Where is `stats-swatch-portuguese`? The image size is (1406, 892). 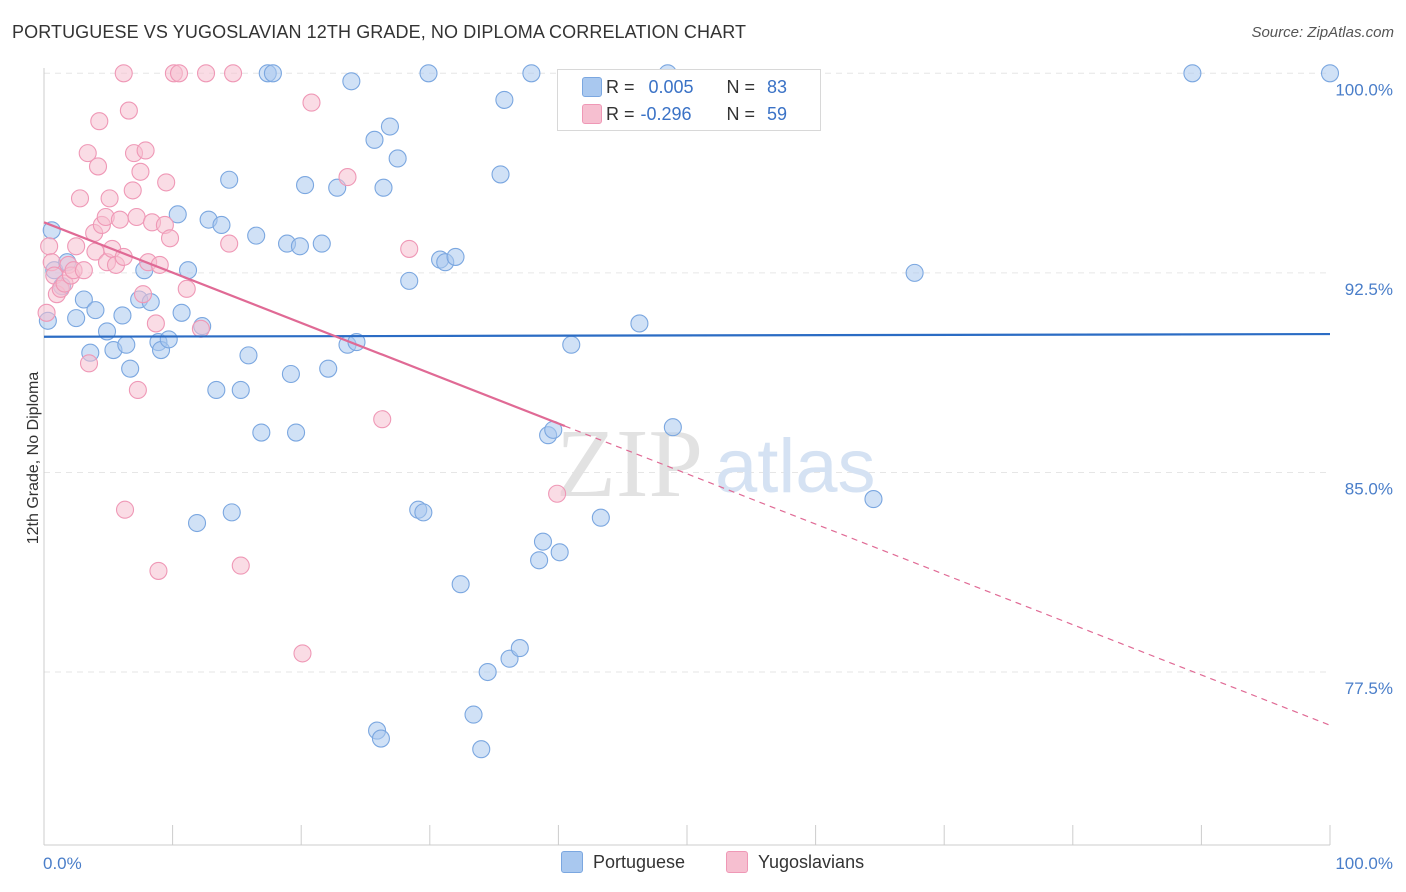 stats-swatch-portuguese is located at coordinates (592, 87).